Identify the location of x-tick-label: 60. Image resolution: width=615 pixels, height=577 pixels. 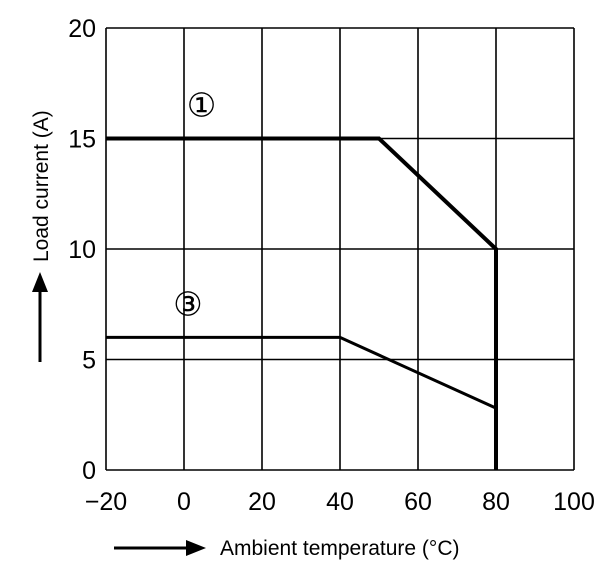
(418, 502).